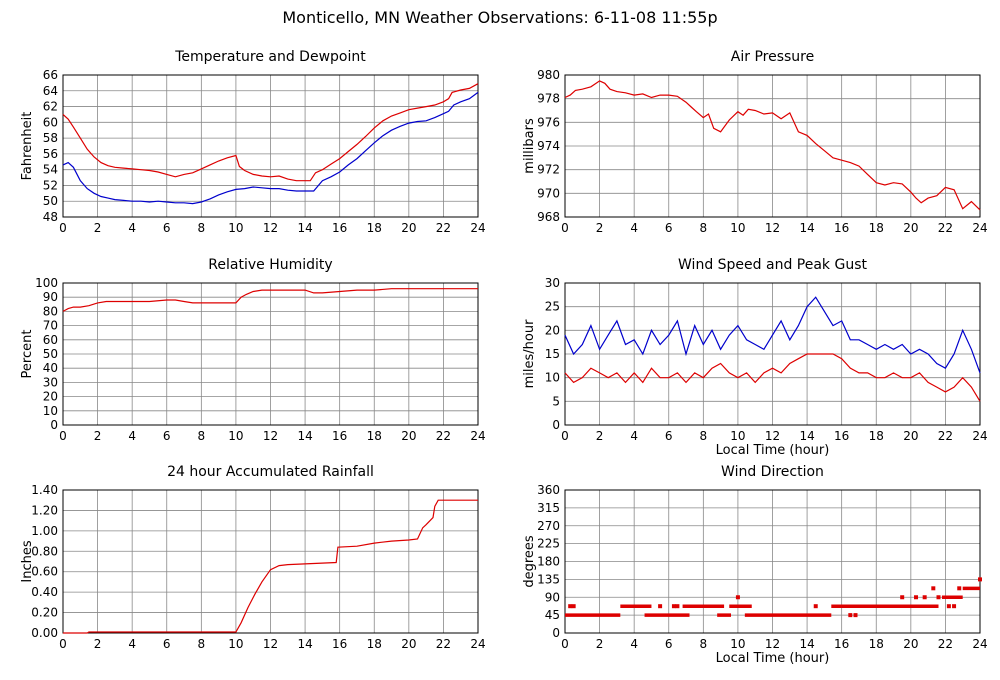 This screenshot has height=680, width=1000. What do you see at coordinates (548, 146) in the screenshot?
I see `y-tick-label: 974` at bounding box center [548, 146].